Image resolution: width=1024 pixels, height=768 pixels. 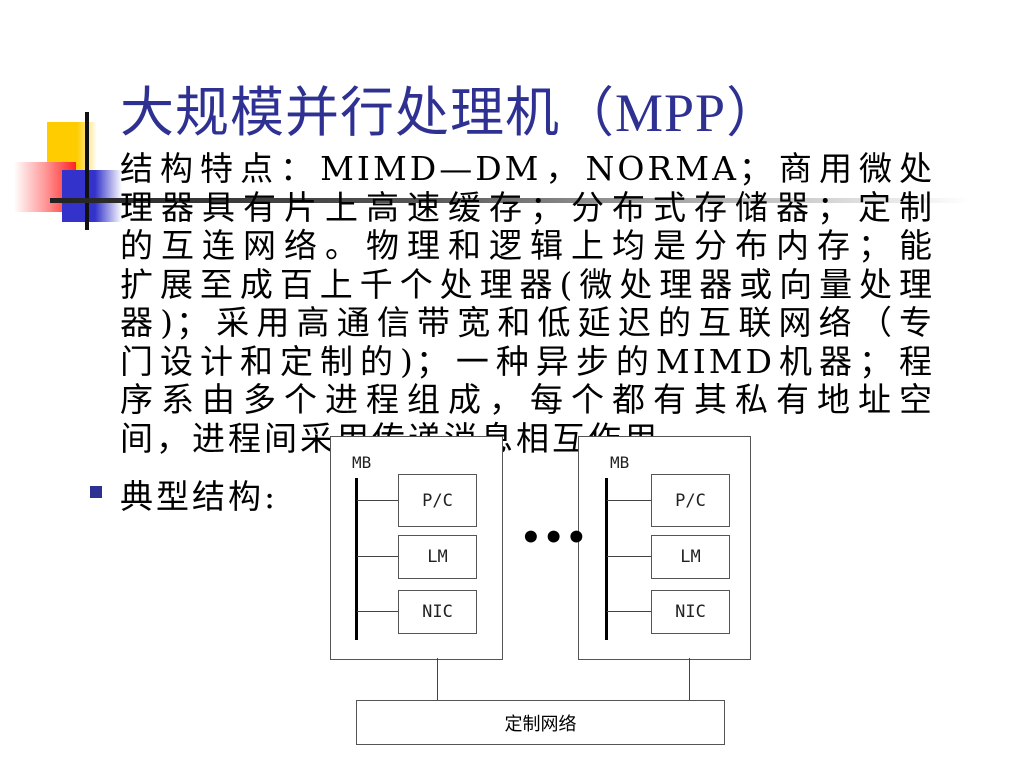 I want to click on title-text: 大规模并行处理机（, so click(x=367, y=112).